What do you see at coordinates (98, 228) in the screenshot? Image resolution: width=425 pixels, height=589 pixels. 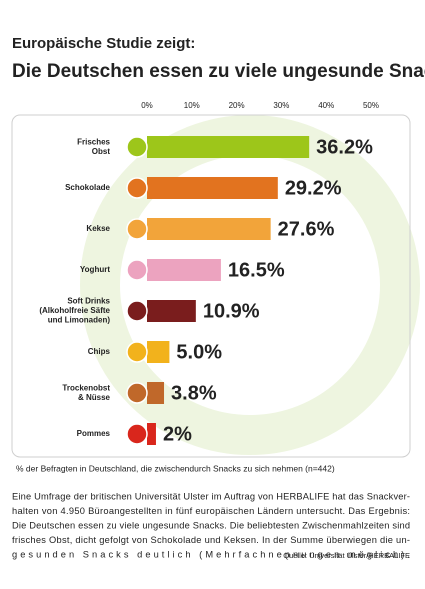 I see `y-tick-label: Kekse` at bounding box center [98, 228].